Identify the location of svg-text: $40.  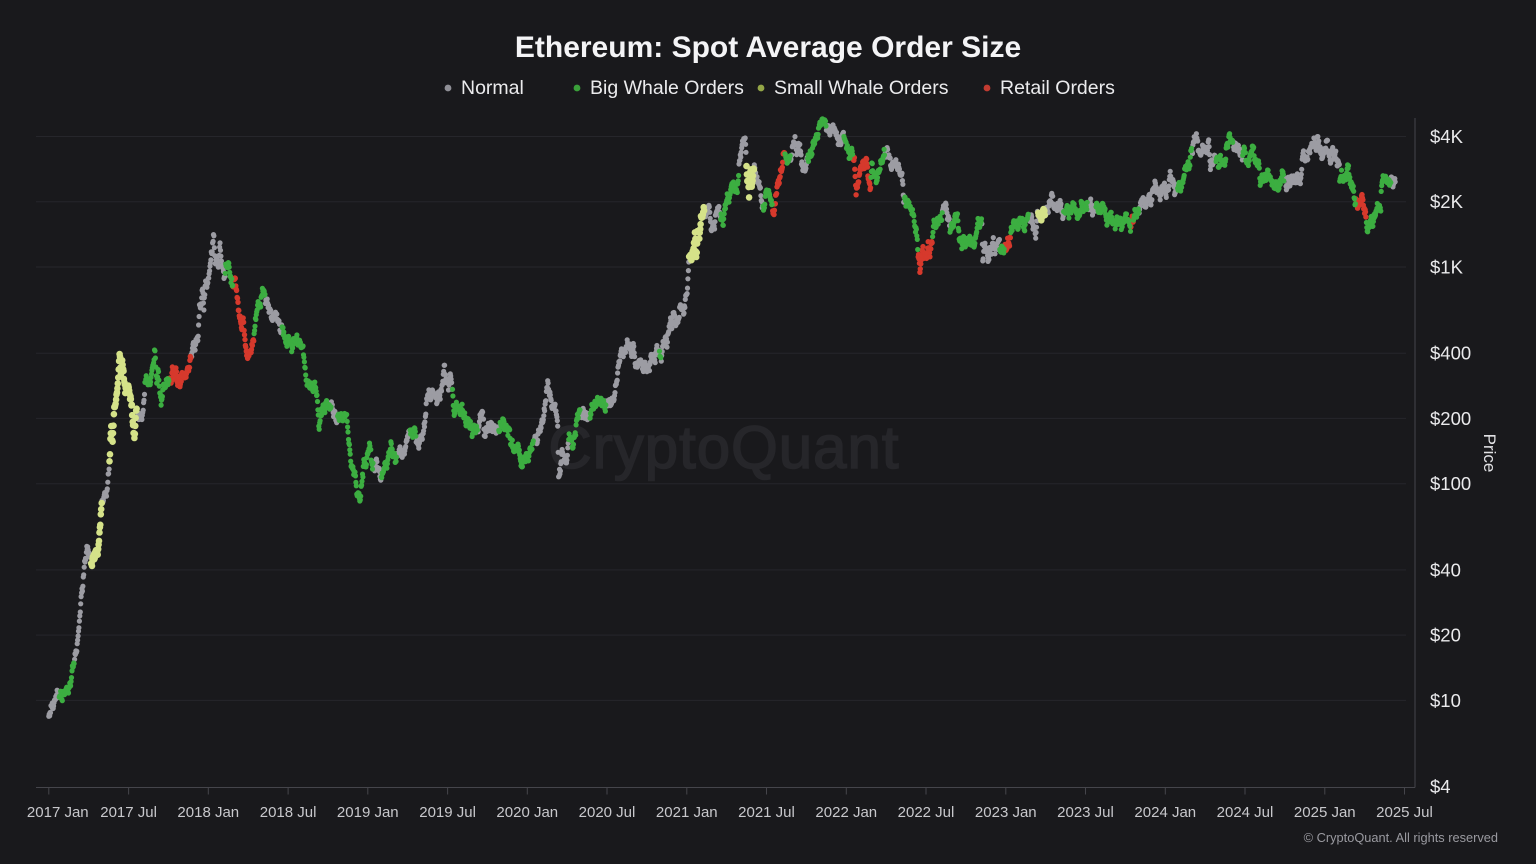
(1445, 569).